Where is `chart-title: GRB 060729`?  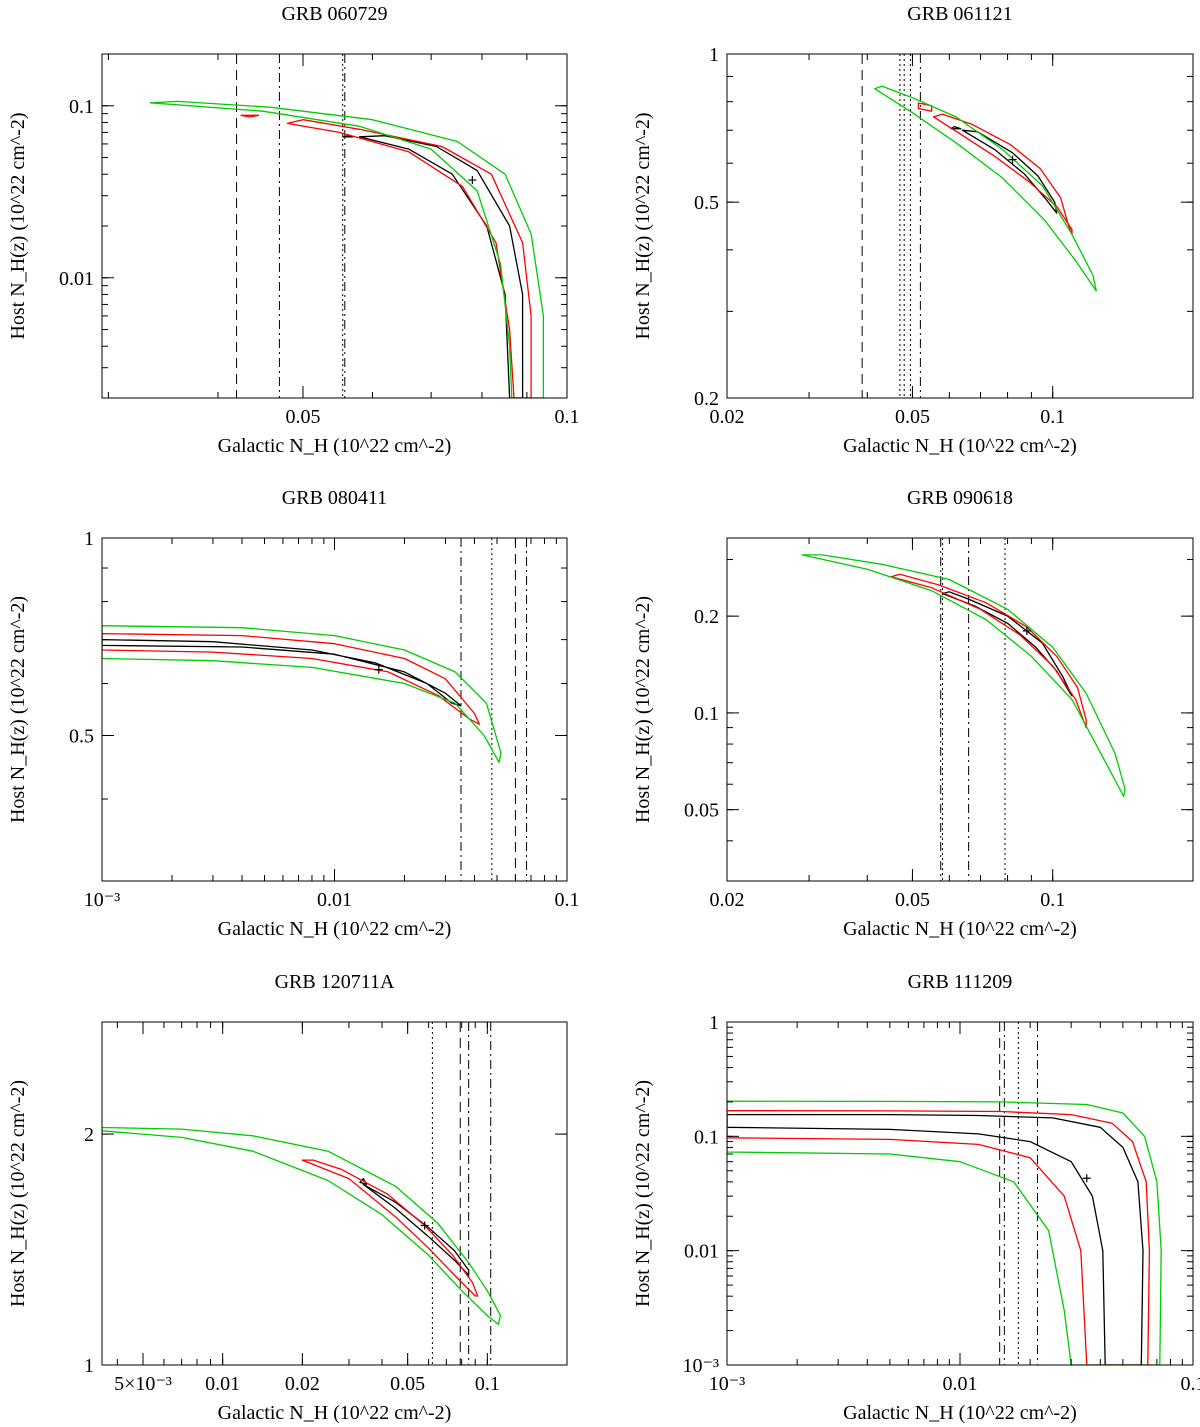 chart-title: GRB 060729 is located at coordinates (334, 14).